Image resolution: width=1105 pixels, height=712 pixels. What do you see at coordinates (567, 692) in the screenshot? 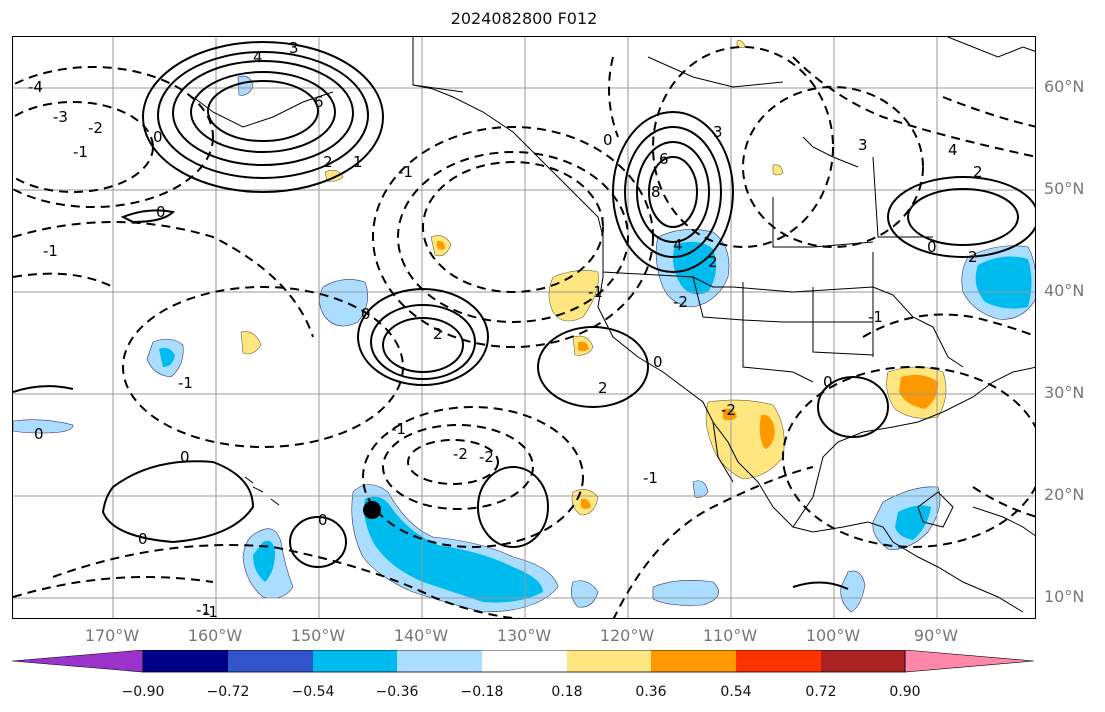
I see `colorbar-tick-label: 0.18` at bounding box center [567, 692].